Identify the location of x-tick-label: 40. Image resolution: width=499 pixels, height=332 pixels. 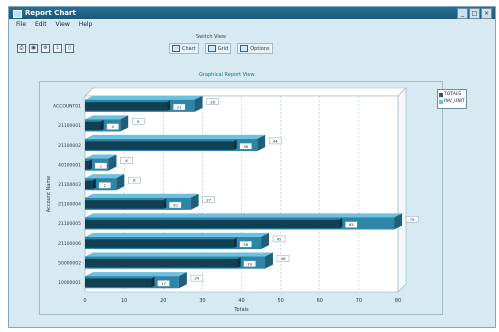
(241, 301).